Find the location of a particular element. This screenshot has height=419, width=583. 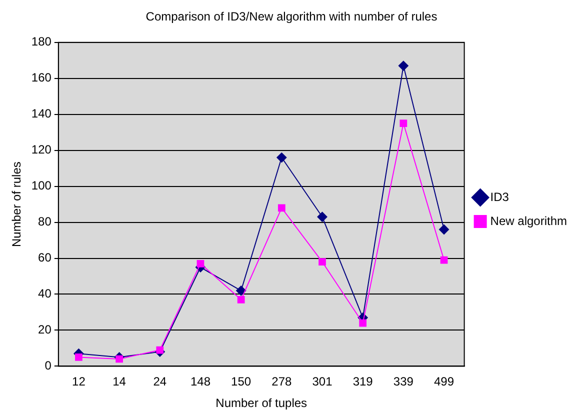

x-tick-label: 319 is located at coordinates (363, 381).